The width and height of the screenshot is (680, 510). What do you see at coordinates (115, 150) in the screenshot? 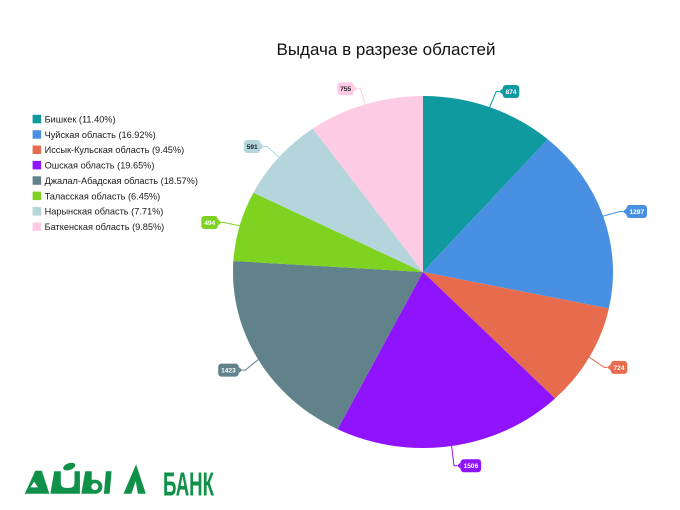
I see `svg-text: Иссык-Кульская область (9.45%)` at bounding box center [115, 150].